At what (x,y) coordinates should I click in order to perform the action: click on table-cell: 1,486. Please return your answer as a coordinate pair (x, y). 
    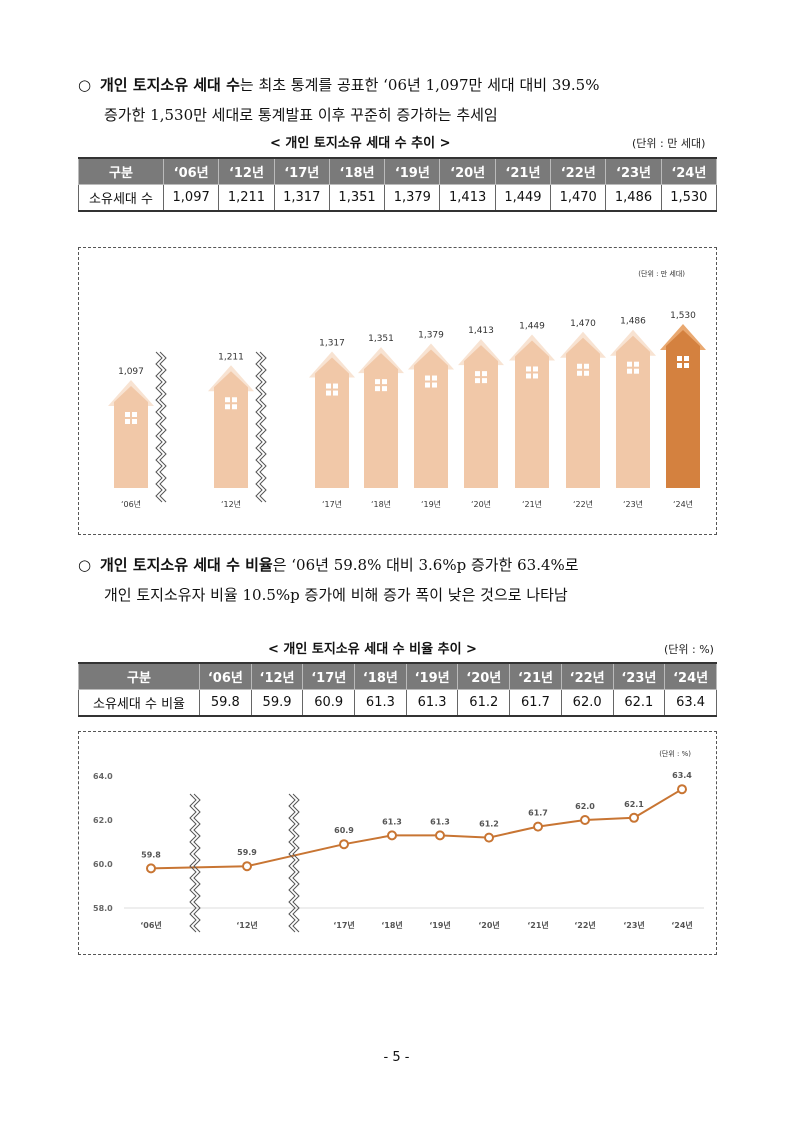
    Looking at the image, I should click on (633, 198).